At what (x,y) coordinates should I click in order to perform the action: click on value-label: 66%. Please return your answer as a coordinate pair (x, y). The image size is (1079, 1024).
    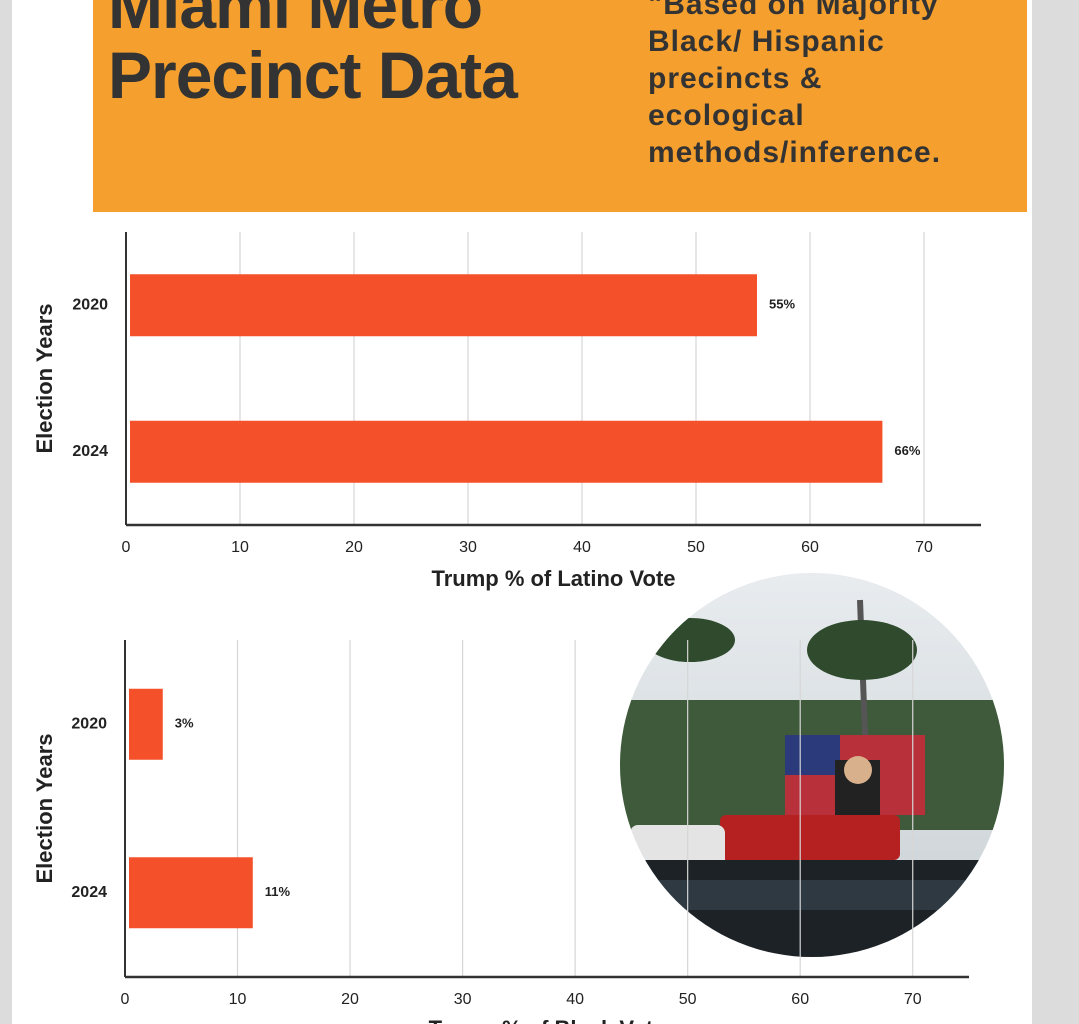
    Looking at the image, I should click on (907, 450).